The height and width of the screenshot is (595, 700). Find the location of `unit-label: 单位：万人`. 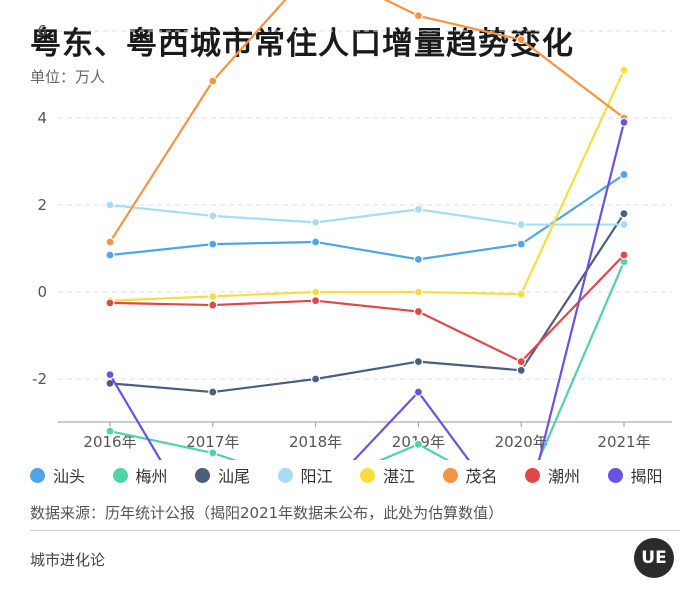

unit-label: 单位：万人 is located at coordinates (68, 77).